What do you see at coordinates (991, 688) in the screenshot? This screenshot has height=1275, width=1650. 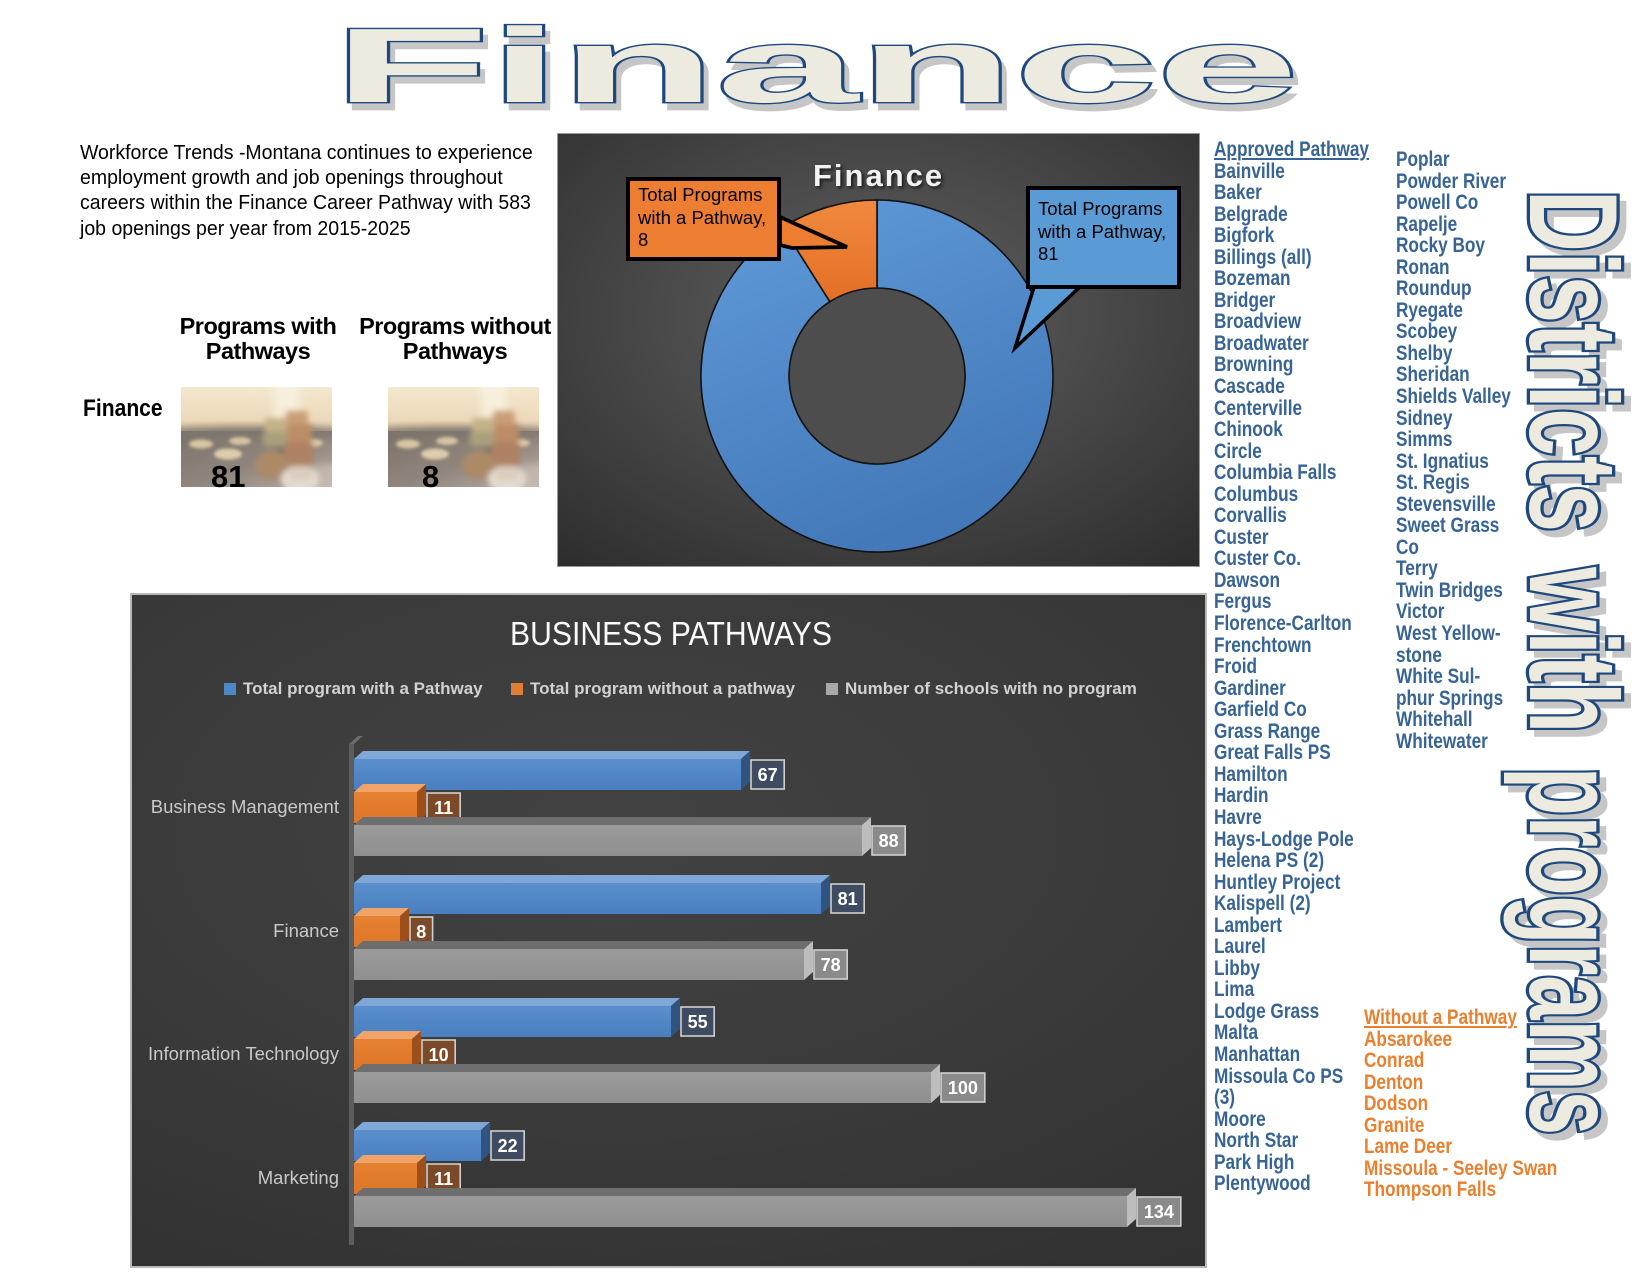 I see `svg-text:Number of schools with no prog: Number of schools with no program` at bounding box center [991, 688].